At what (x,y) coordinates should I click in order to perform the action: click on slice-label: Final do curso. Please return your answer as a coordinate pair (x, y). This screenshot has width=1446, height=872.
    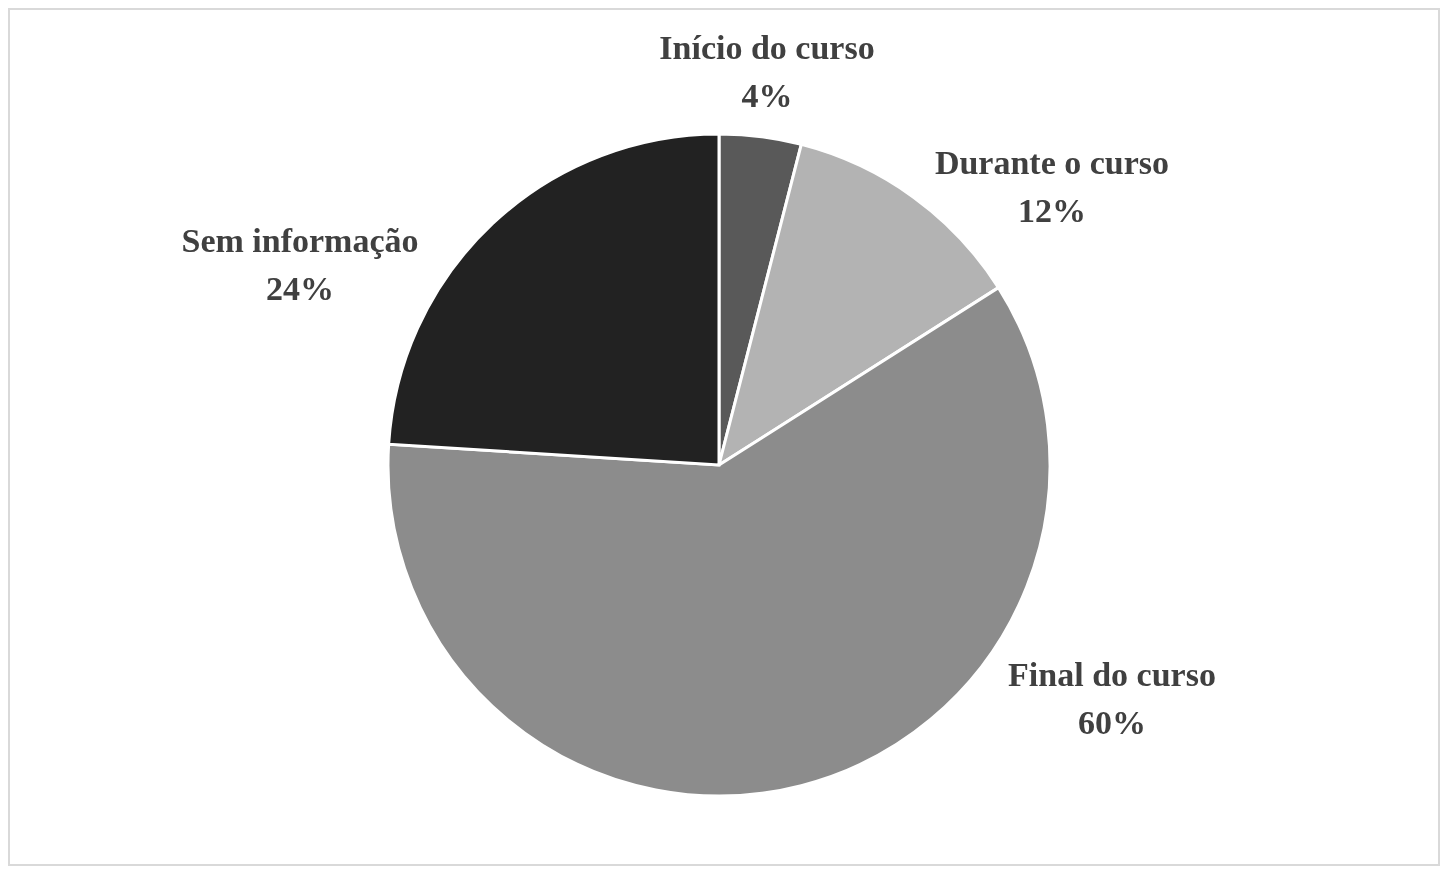
    Looking at the image, I should click on (1112, 674).